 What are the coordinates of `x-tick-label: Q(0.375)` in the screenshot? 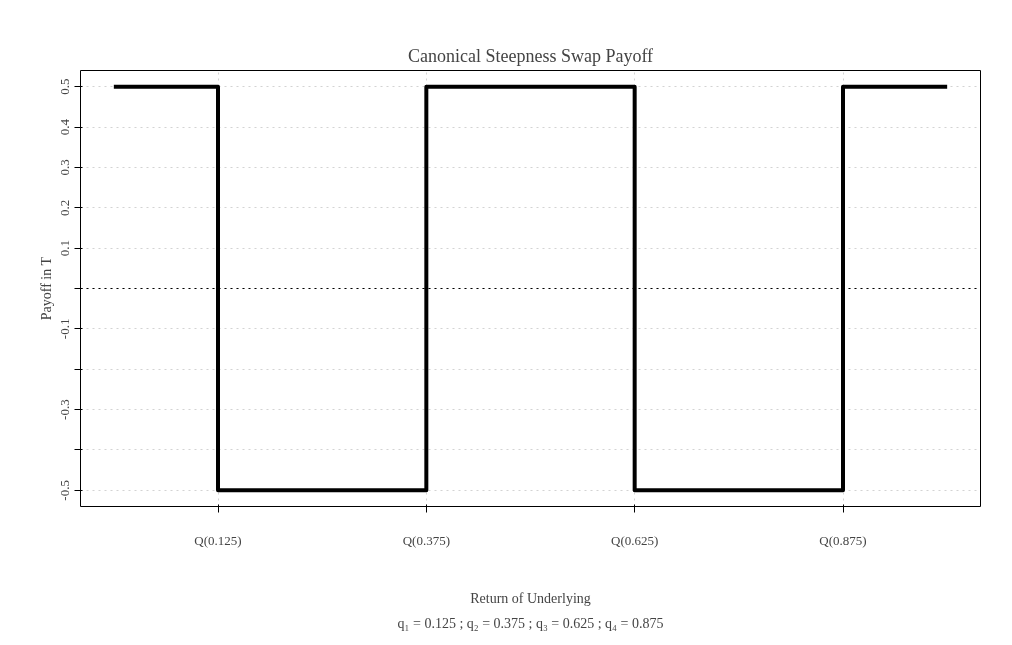 It's located at (426, 540).